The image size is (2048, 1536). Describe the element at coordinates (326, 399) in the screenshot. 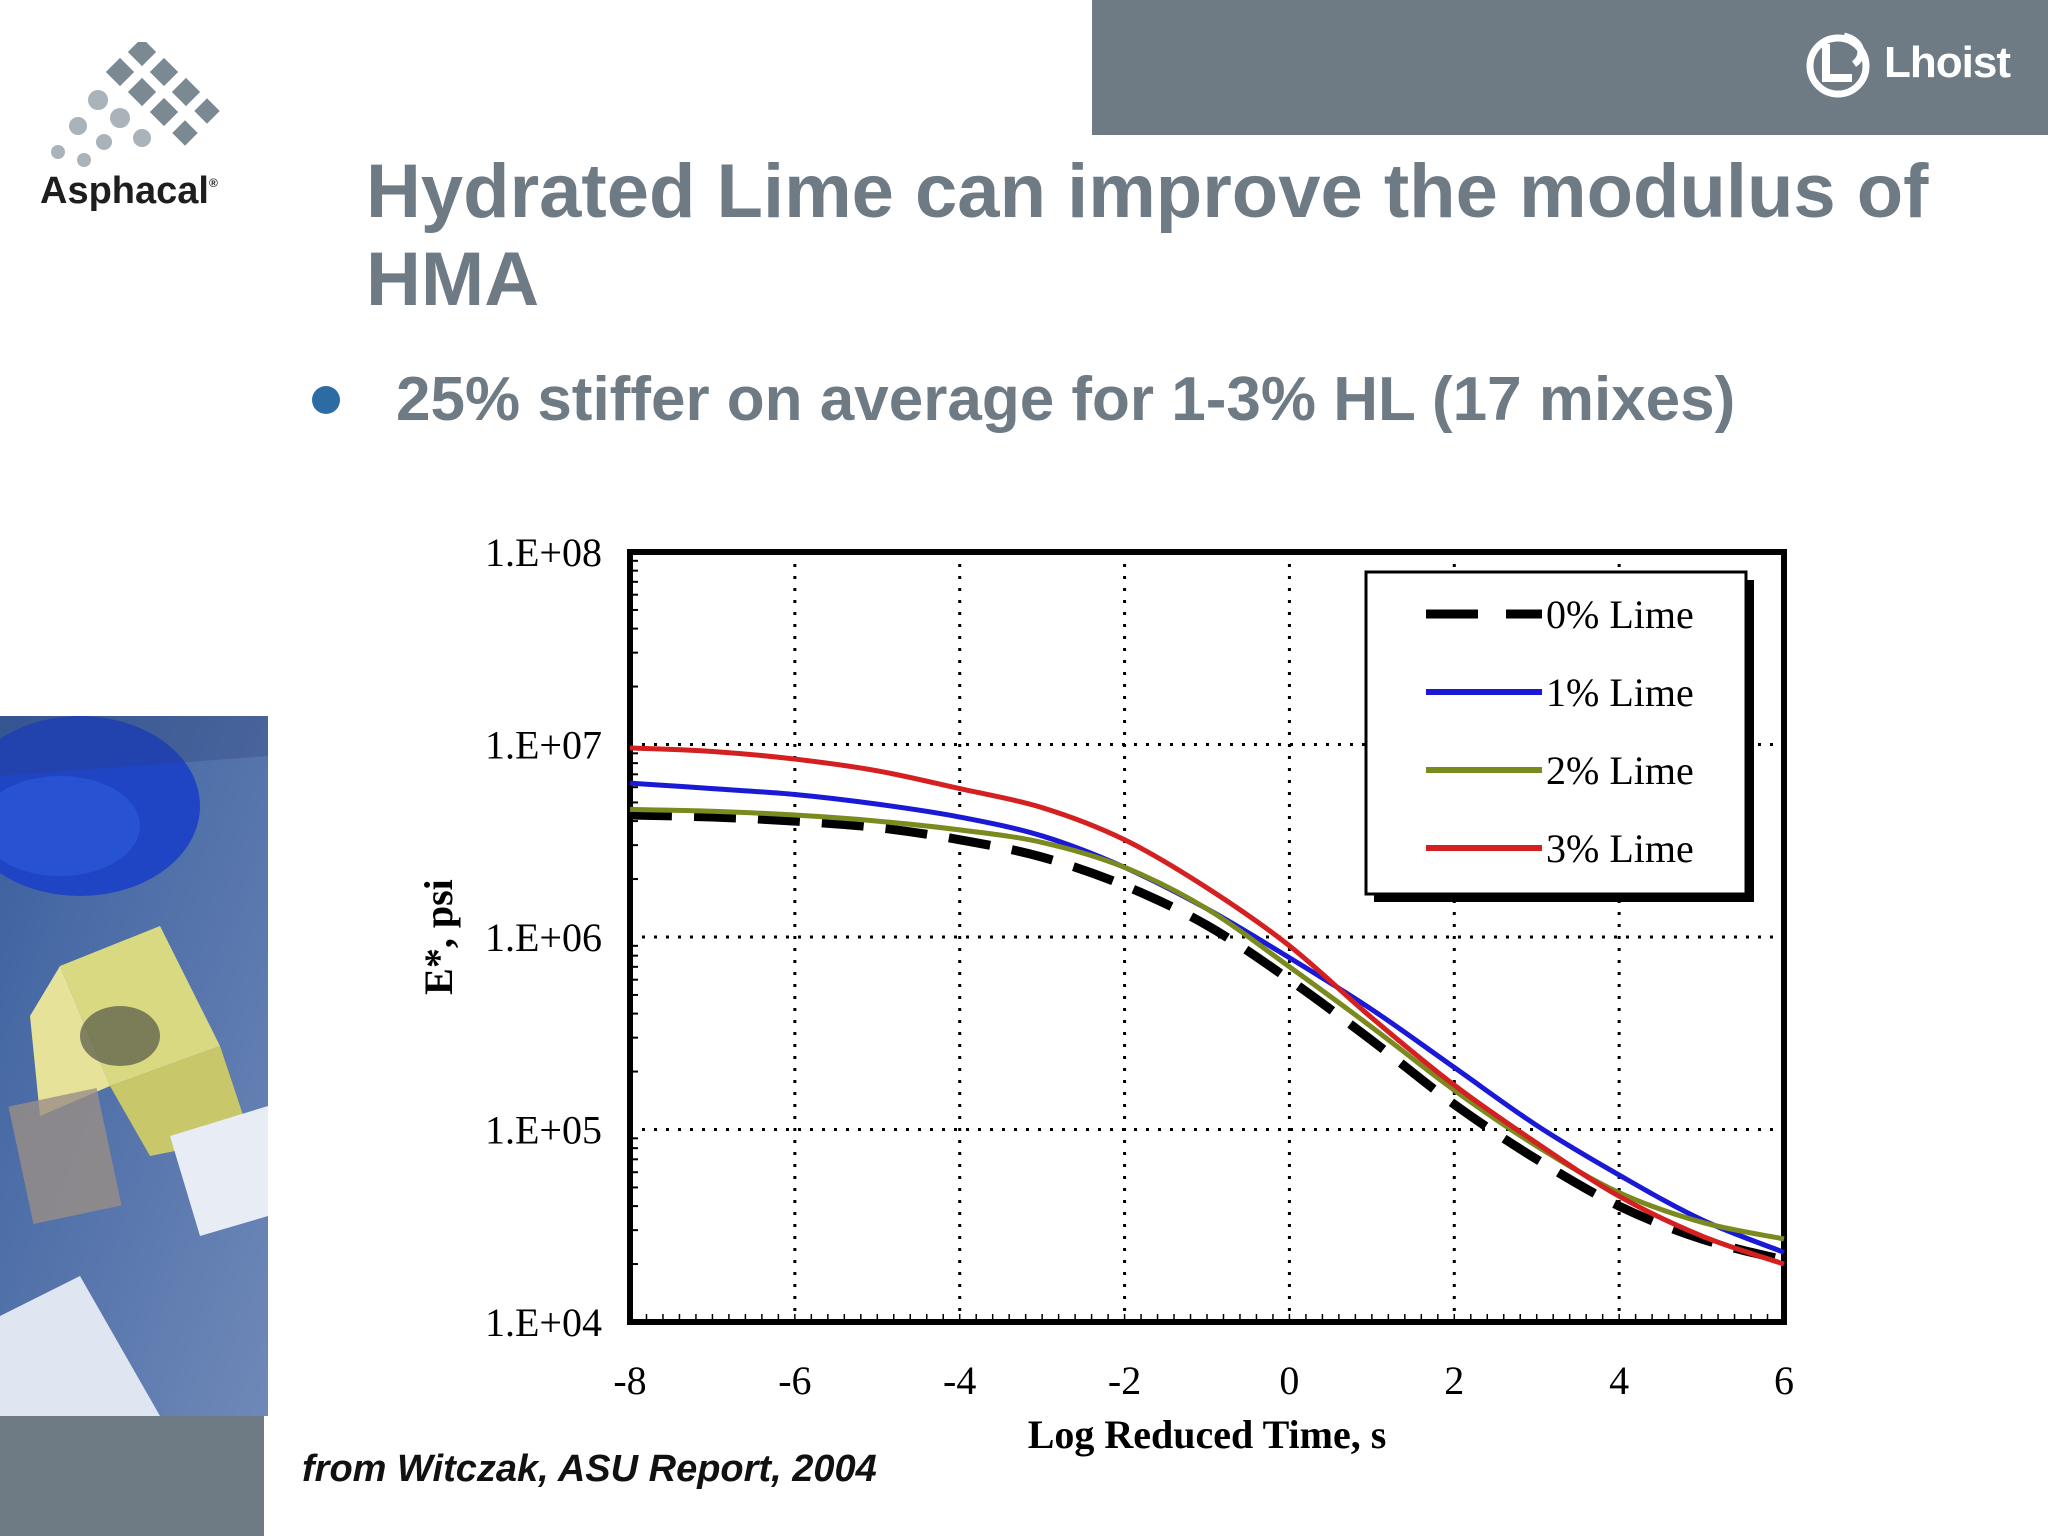

I see `bullet-dot` at that location.